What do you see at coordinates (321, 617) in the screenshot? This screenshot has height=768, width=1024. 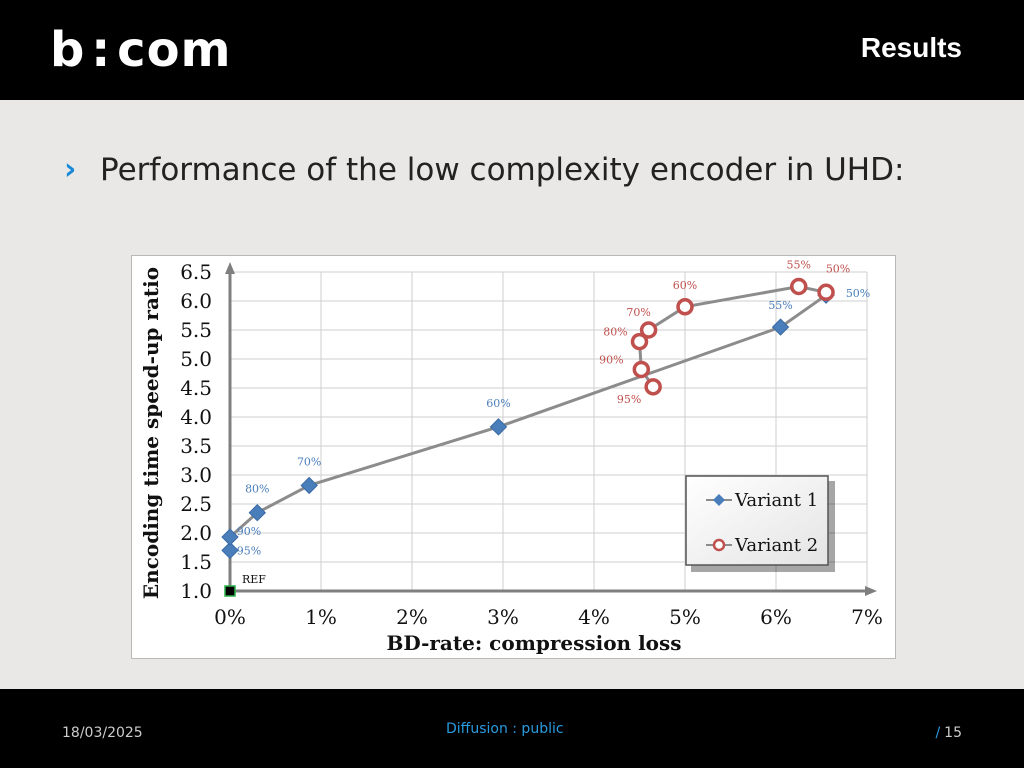 I see `x-tick-label: 1%` at bounding box center [321, 617].